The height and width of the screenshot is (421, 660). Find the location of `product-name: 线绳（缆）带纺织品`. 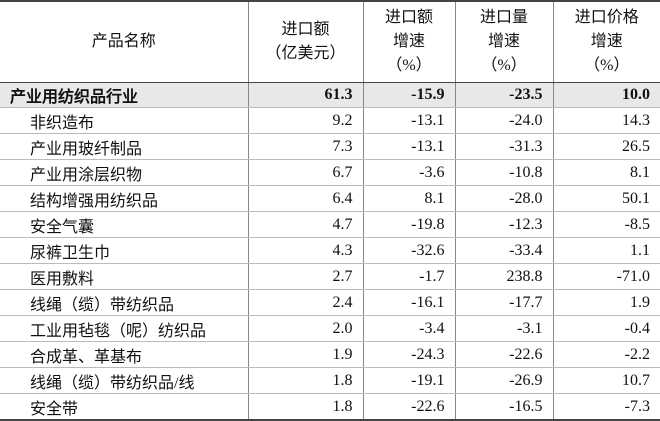

product-name: 线绳（缆）带纺织品 is located at coordinates (124, 303).